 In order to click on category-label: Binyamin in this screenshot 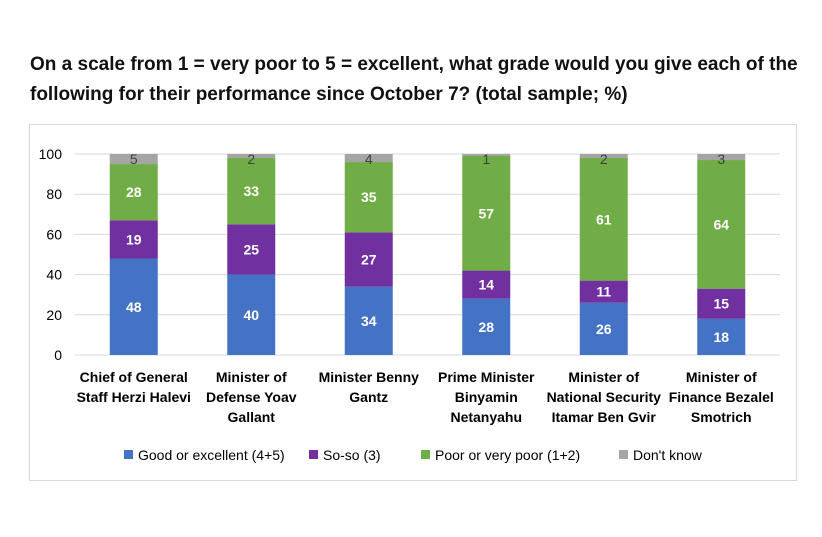, I will do `click(486, 397)`.